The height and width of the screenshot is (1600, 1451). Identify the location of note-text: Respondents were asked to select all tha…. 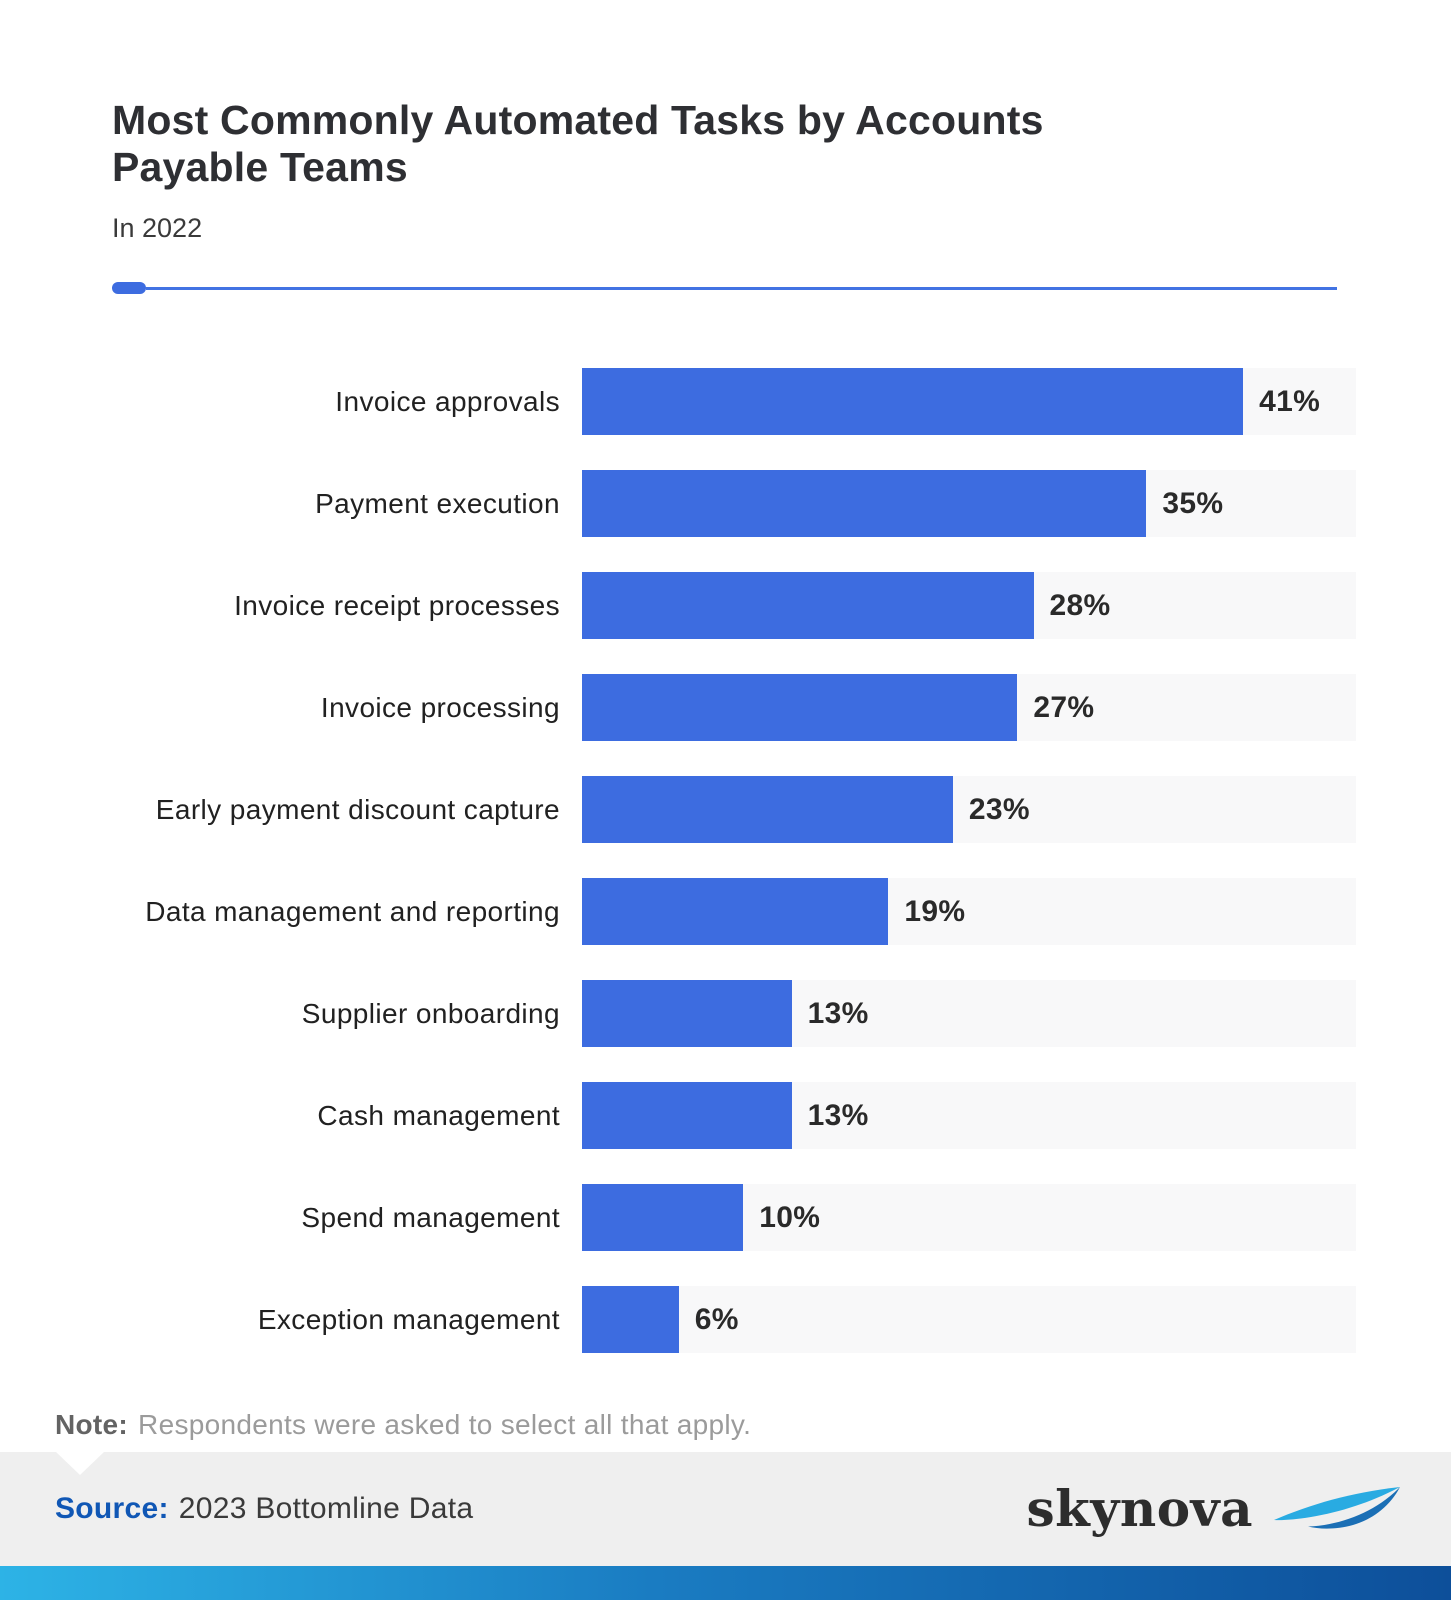
(445, 1424).